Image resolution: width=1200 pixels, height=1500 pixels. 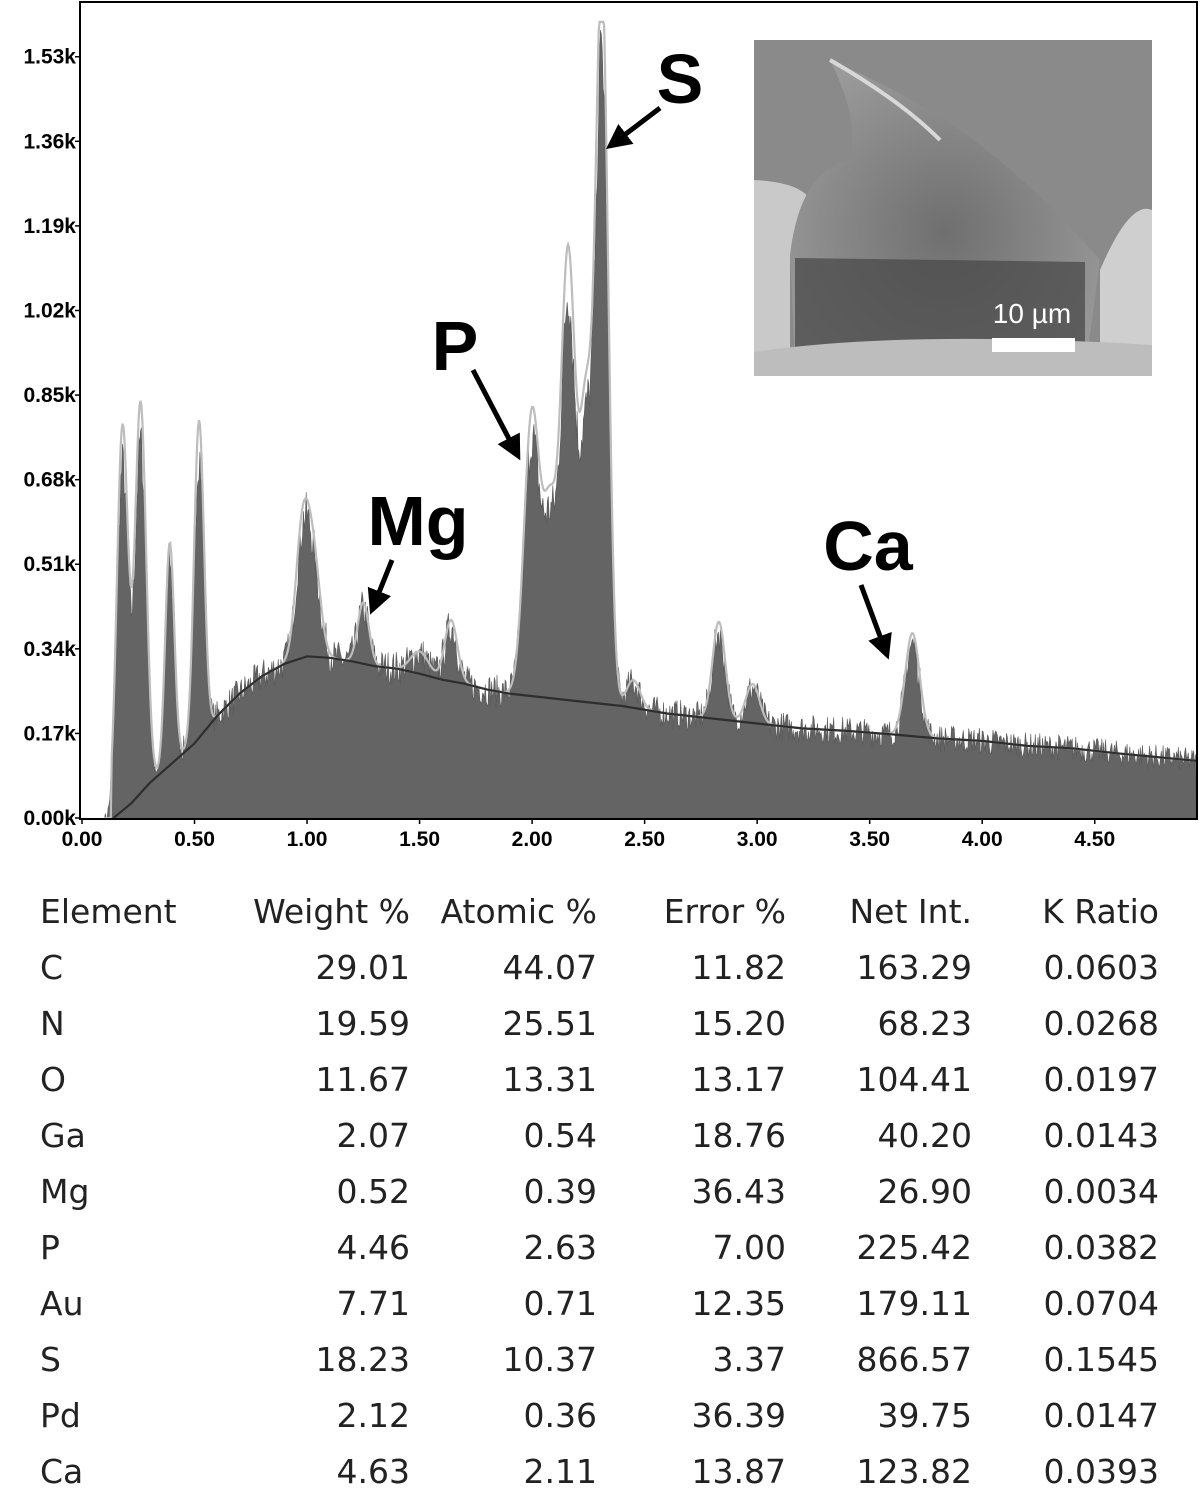 I want to click on value-cell: 4.46, so click(x=373, y=1247).